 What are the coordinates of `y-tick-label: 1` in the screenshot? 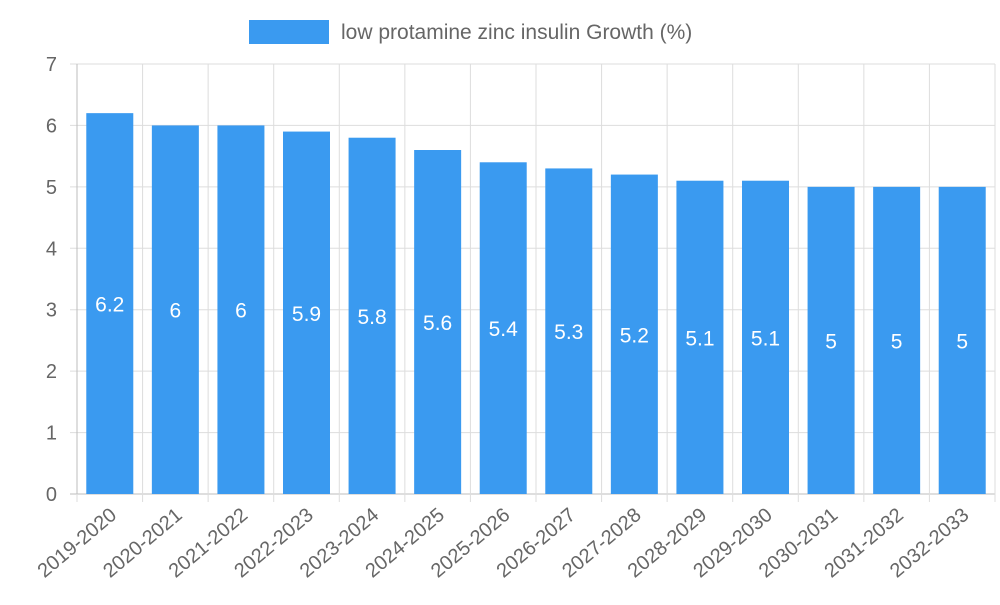 It's located at (51, 434).